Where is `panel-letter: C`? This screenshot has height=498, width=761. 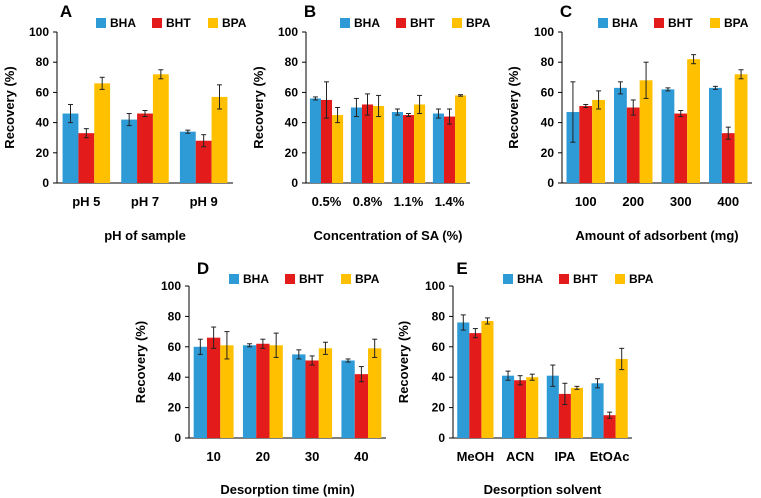
panel-letter: C is located at coordinates (566, 11).